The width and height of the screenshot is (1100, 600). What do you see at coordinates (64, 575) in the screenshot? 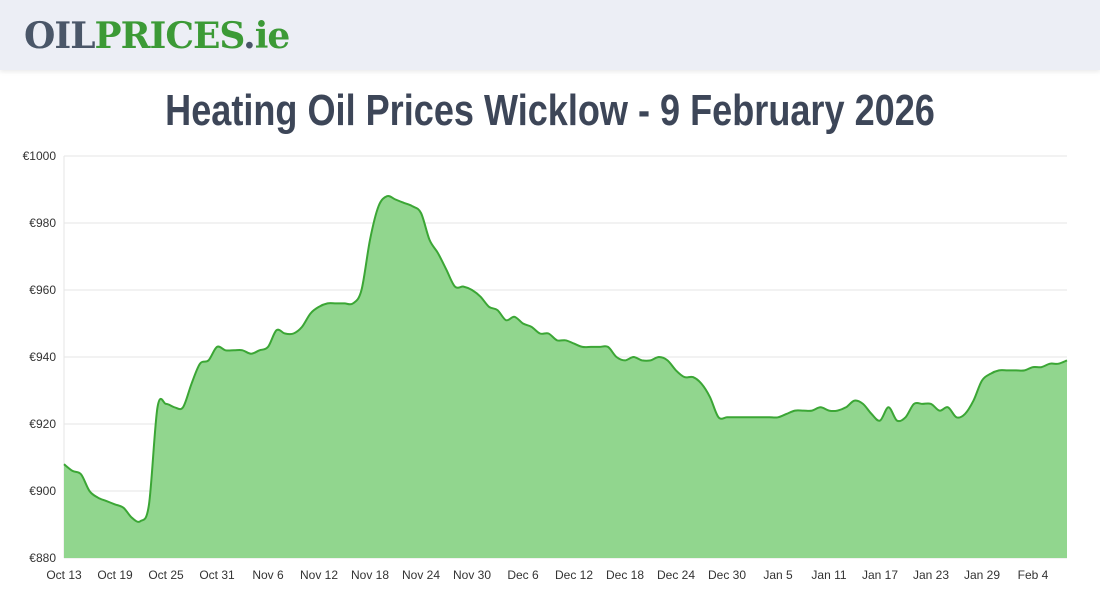
I see `x-tick-label: Oct 13` at bounding box center [64, 575].